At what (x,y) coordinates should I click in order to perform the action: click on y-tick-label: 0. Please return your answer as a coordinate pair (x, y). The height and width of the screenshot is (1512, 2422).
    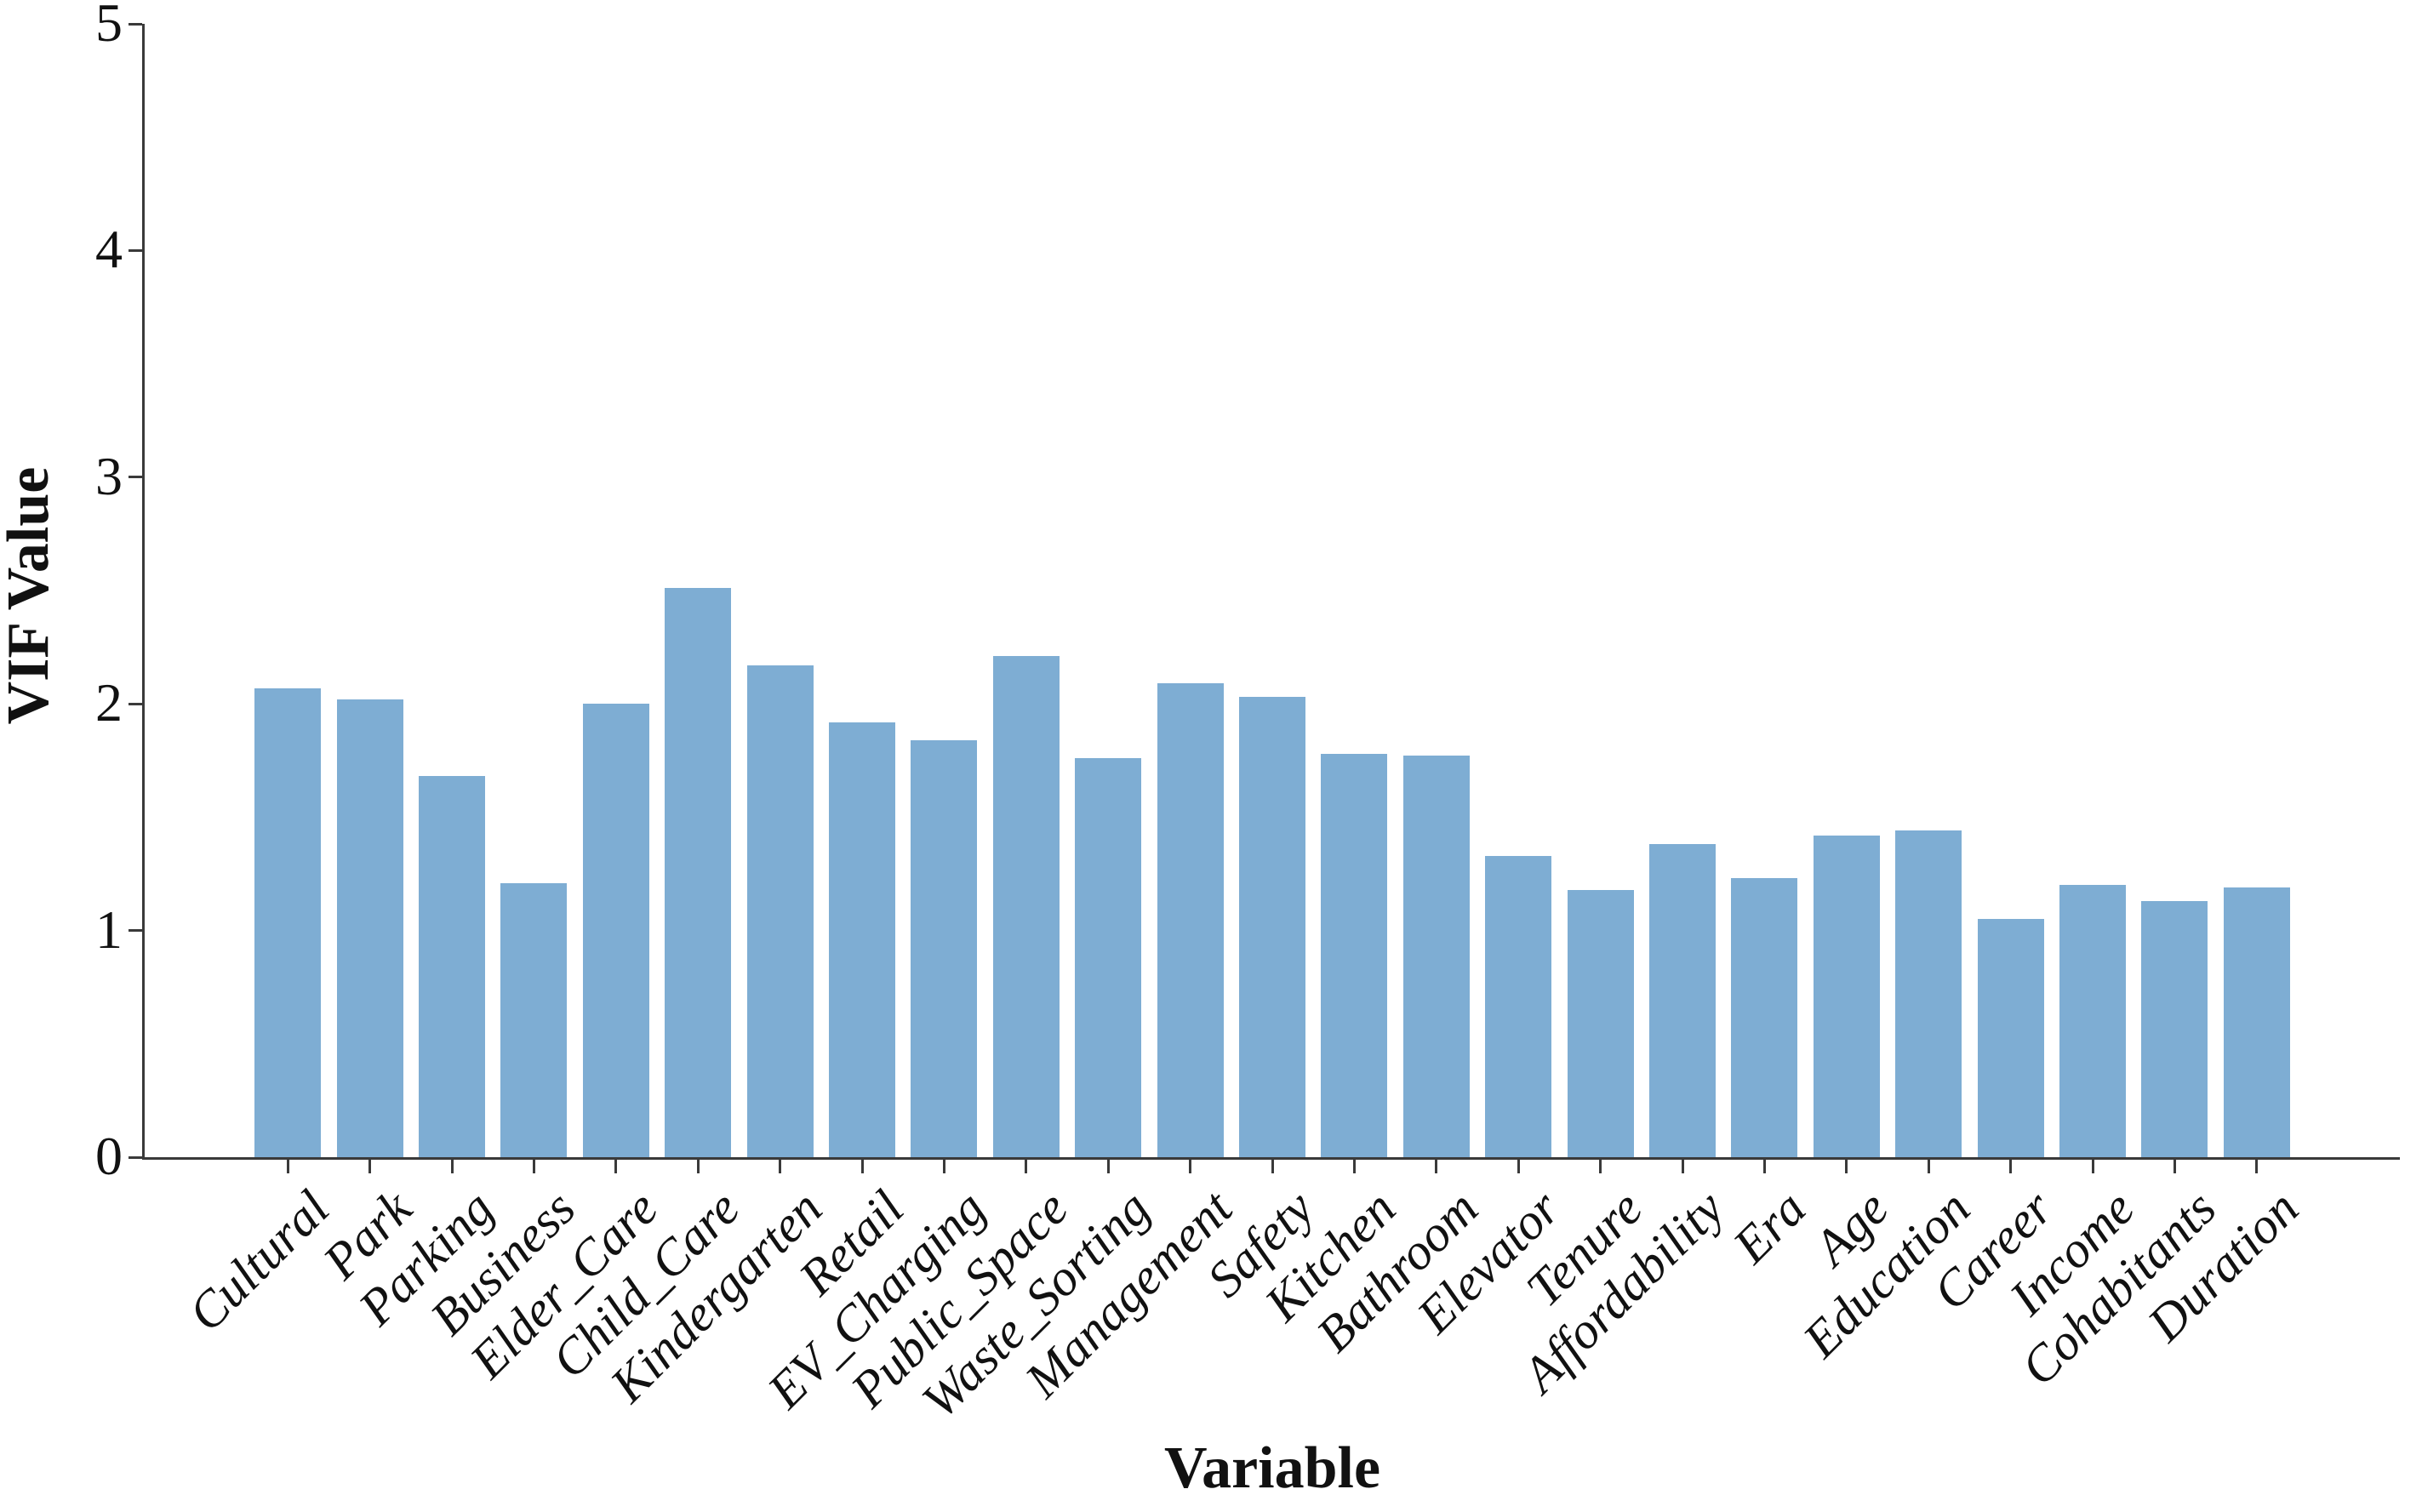
    Looking at the image, I should click on (109, 1156).